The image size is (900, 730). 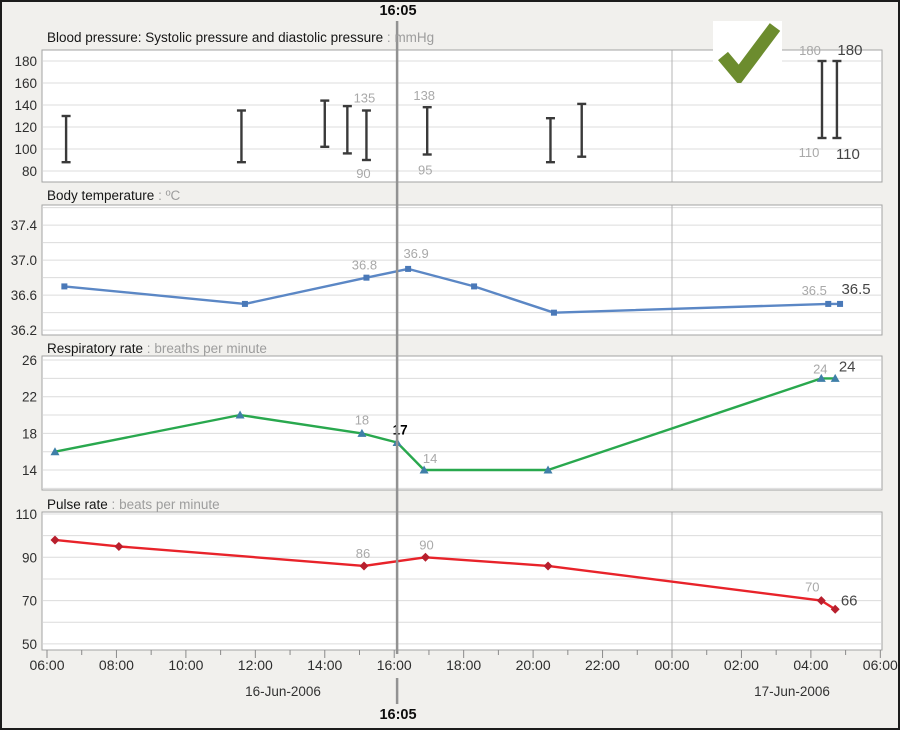 I want to click on temperature-panel-title: Body temperature : ºC, so click(x=113, y=196).